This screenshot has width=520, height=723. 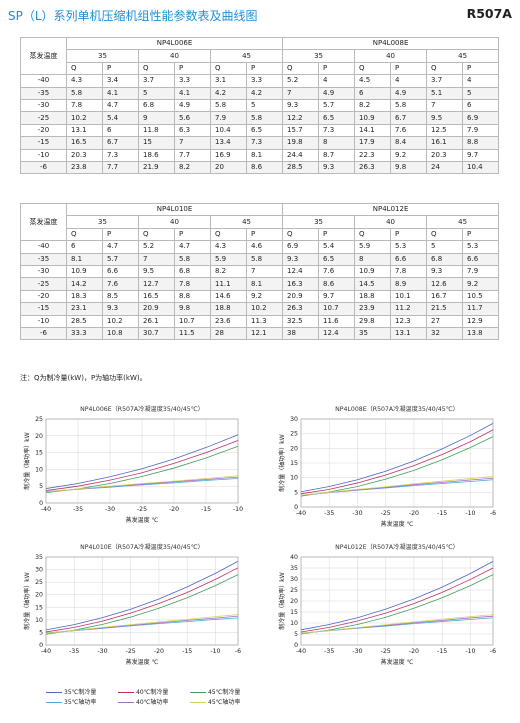 What do you see at coordinates (43, 259) in the screenshot?
I see `evap-temp-cell: -35` at bounding box center [43, 259].